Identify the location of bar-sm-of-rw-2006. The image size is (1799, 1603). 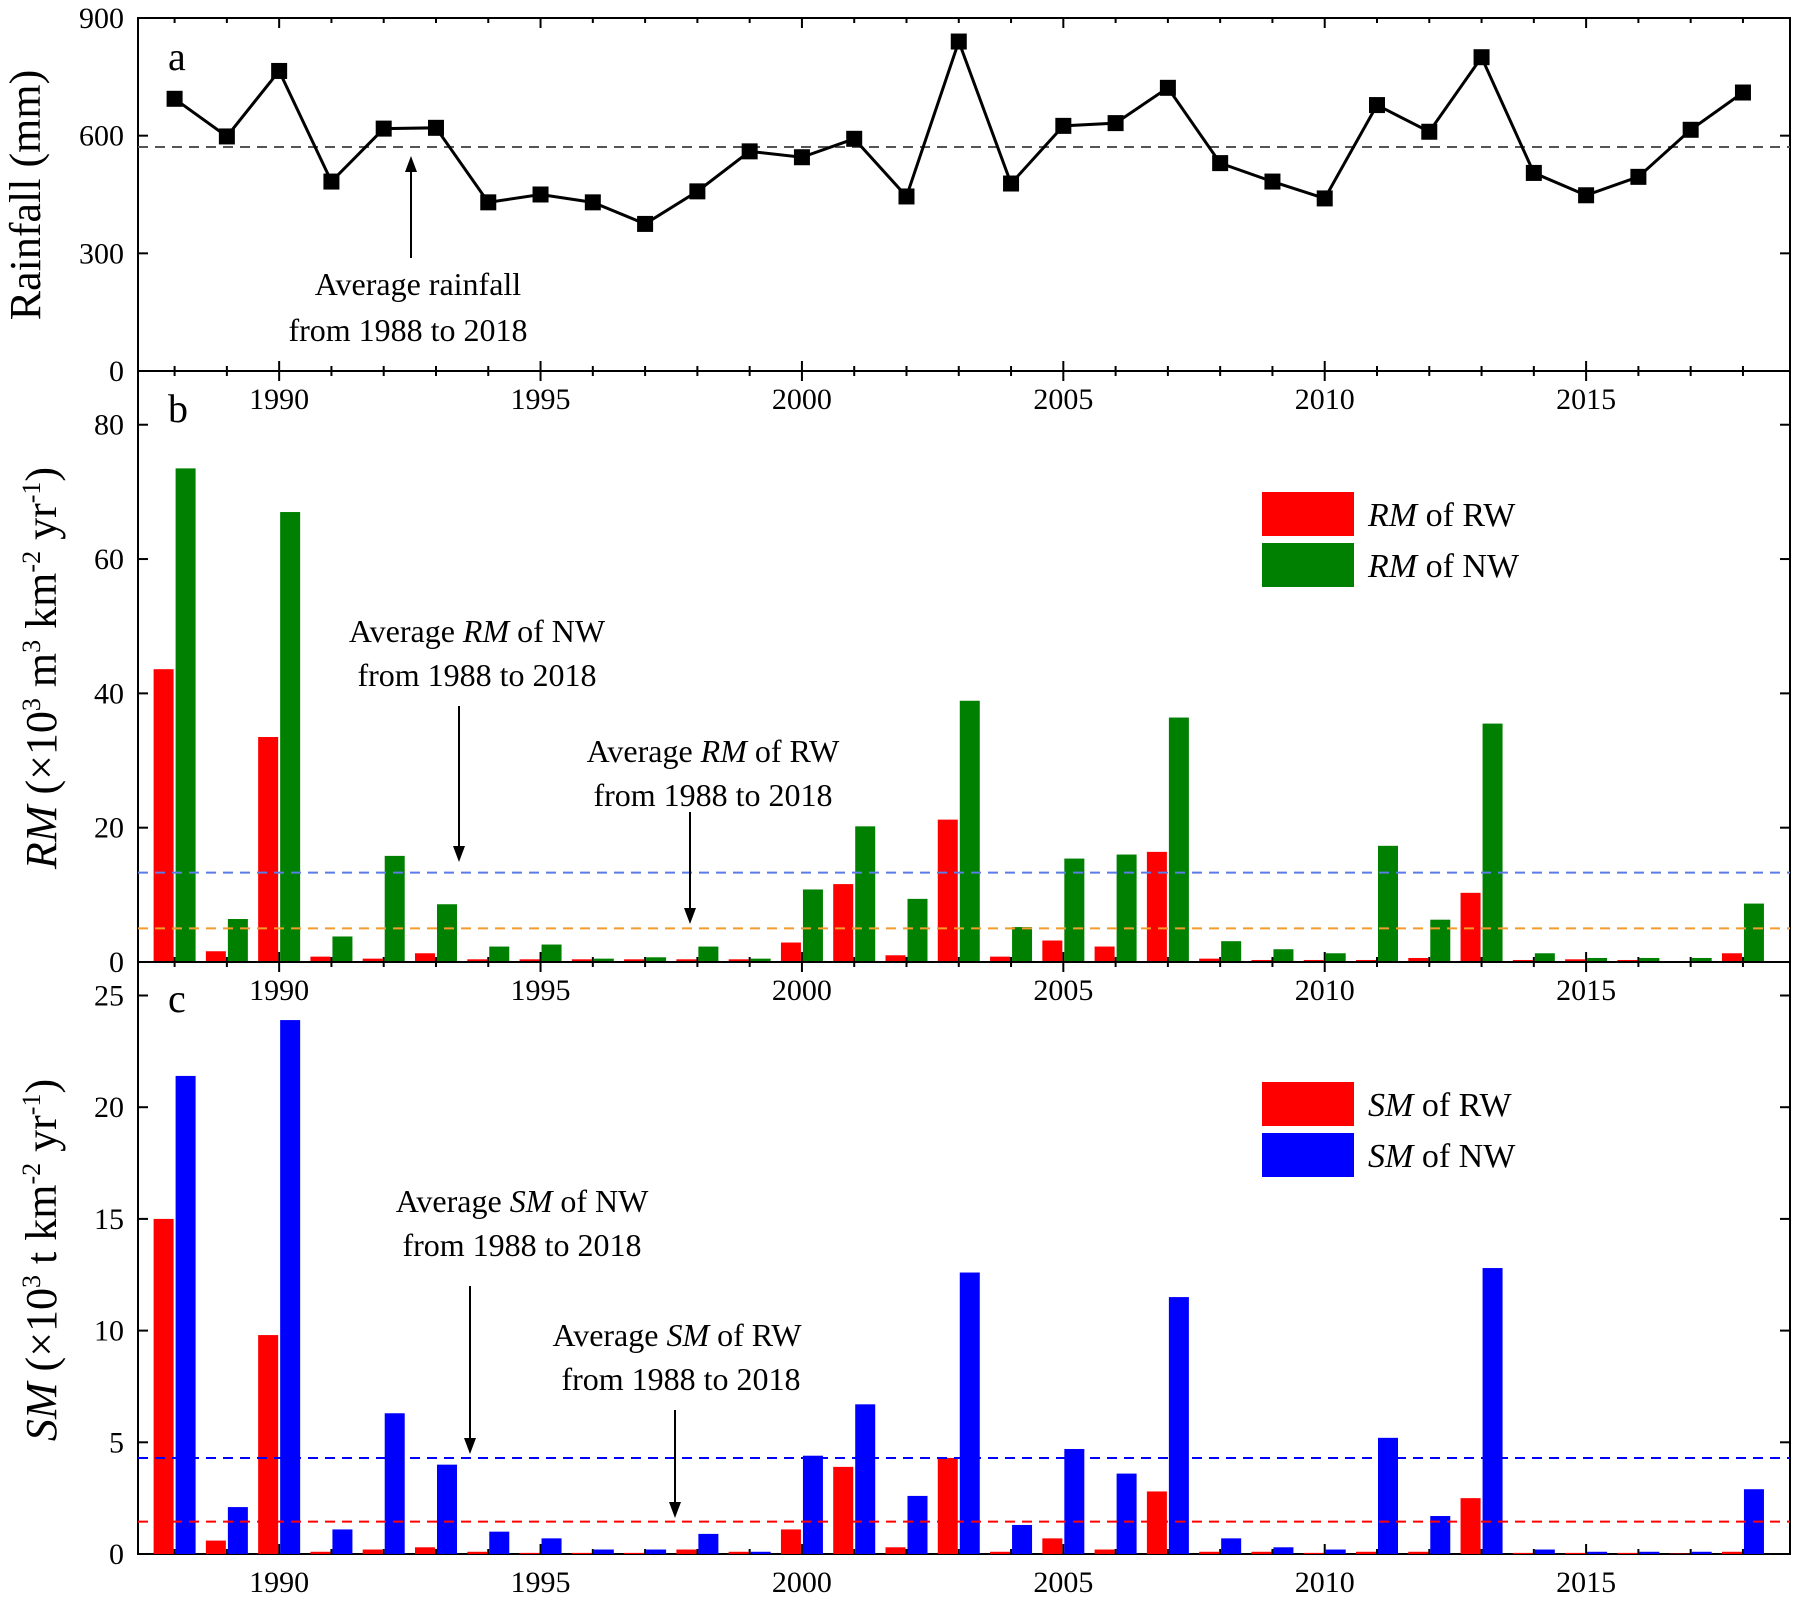
(1104, 1551).